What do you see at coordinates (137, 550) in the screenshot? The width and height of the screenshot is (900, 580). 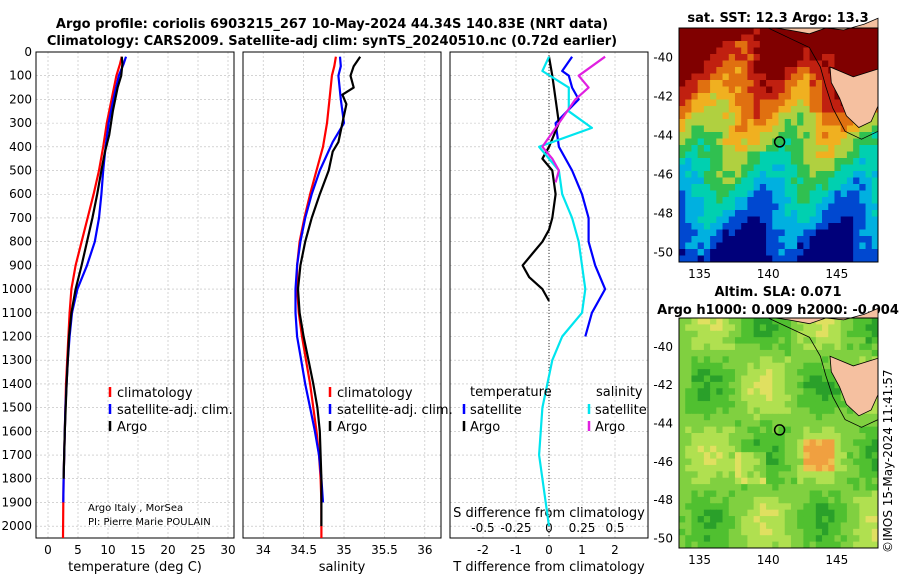 I see `x-tick-label: 15` at bounding box center [137, 550].